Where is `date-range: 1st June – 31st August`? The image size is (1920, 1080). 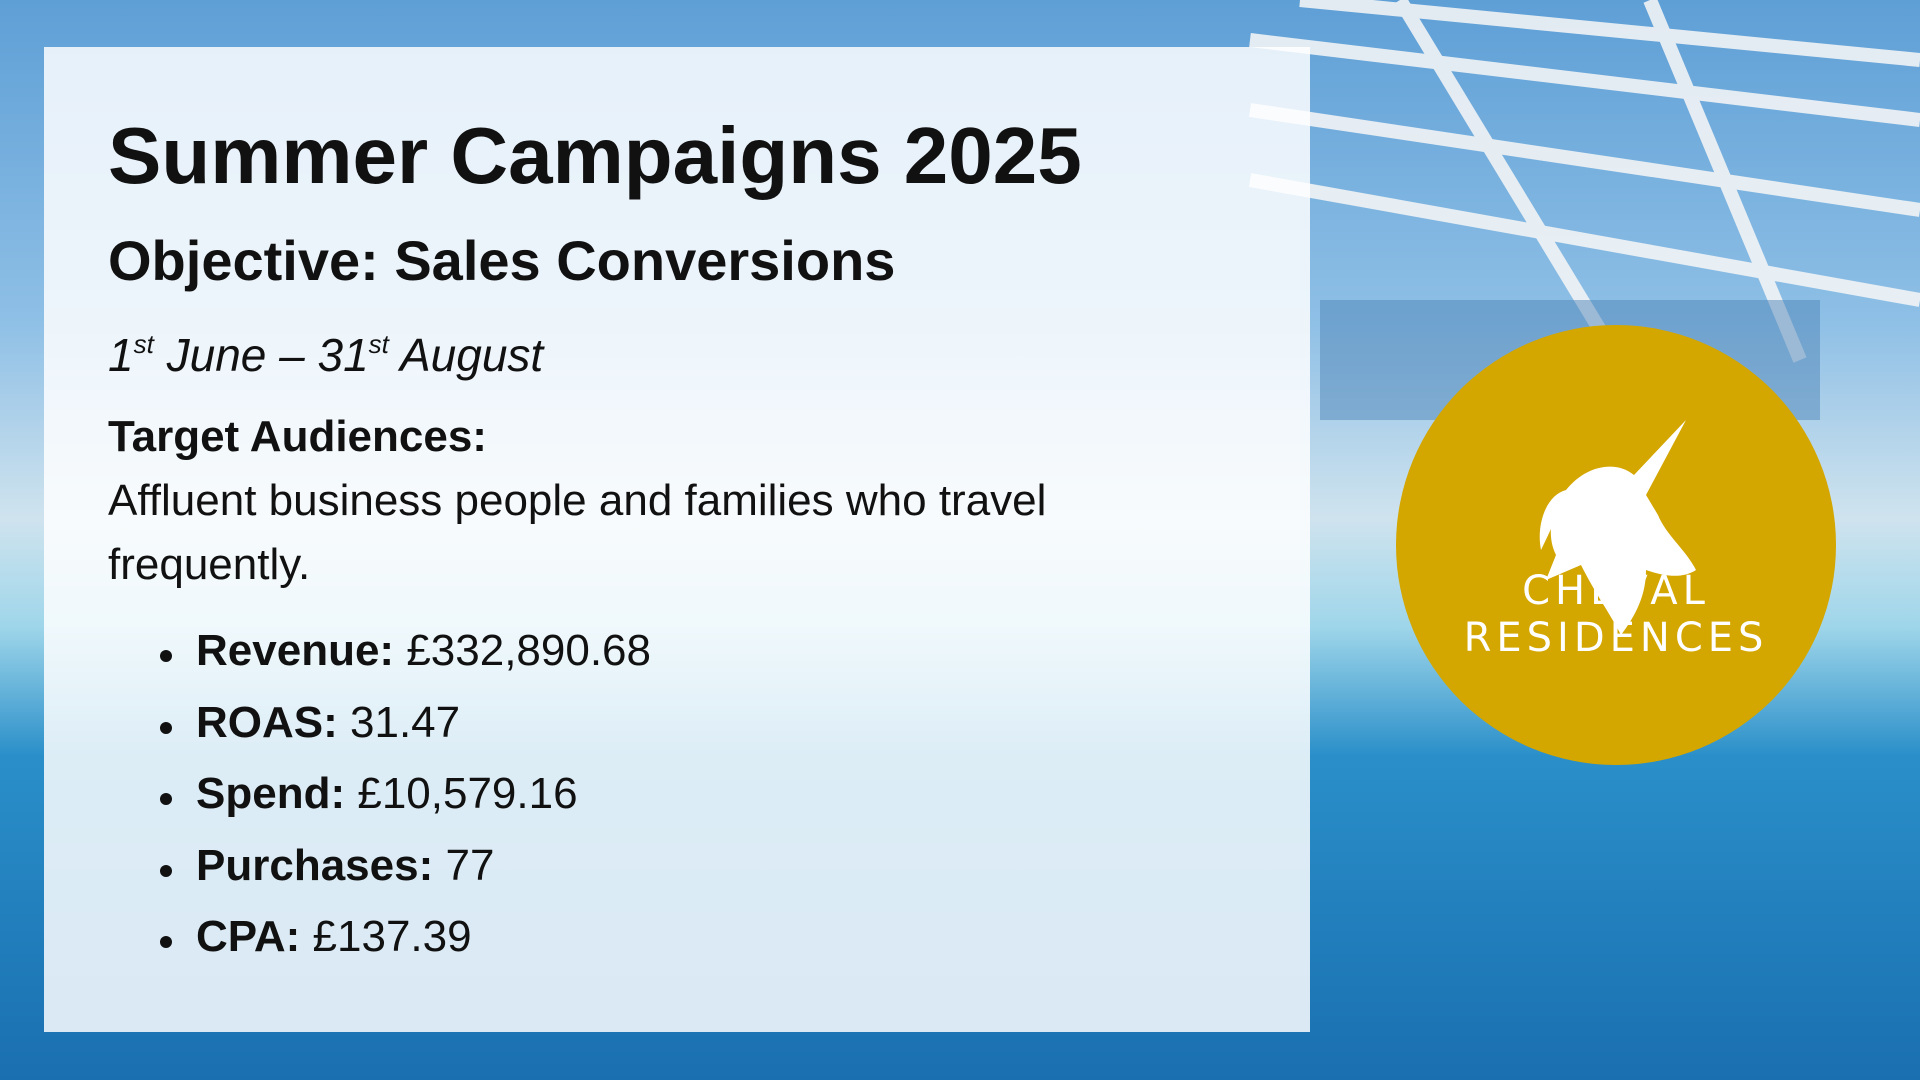
date-range: 1st June – 31st August is located at coordinates (325, 355).